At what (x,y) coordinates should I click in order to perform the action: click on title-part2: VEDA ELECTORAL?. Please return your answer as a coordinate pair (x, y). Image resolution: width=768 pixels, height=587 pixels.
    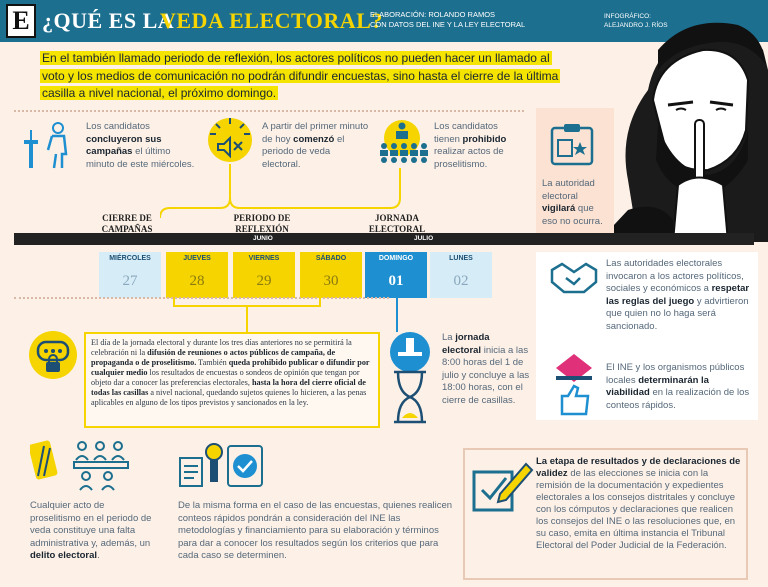
    Looking at the image, I should click on (271, 20).